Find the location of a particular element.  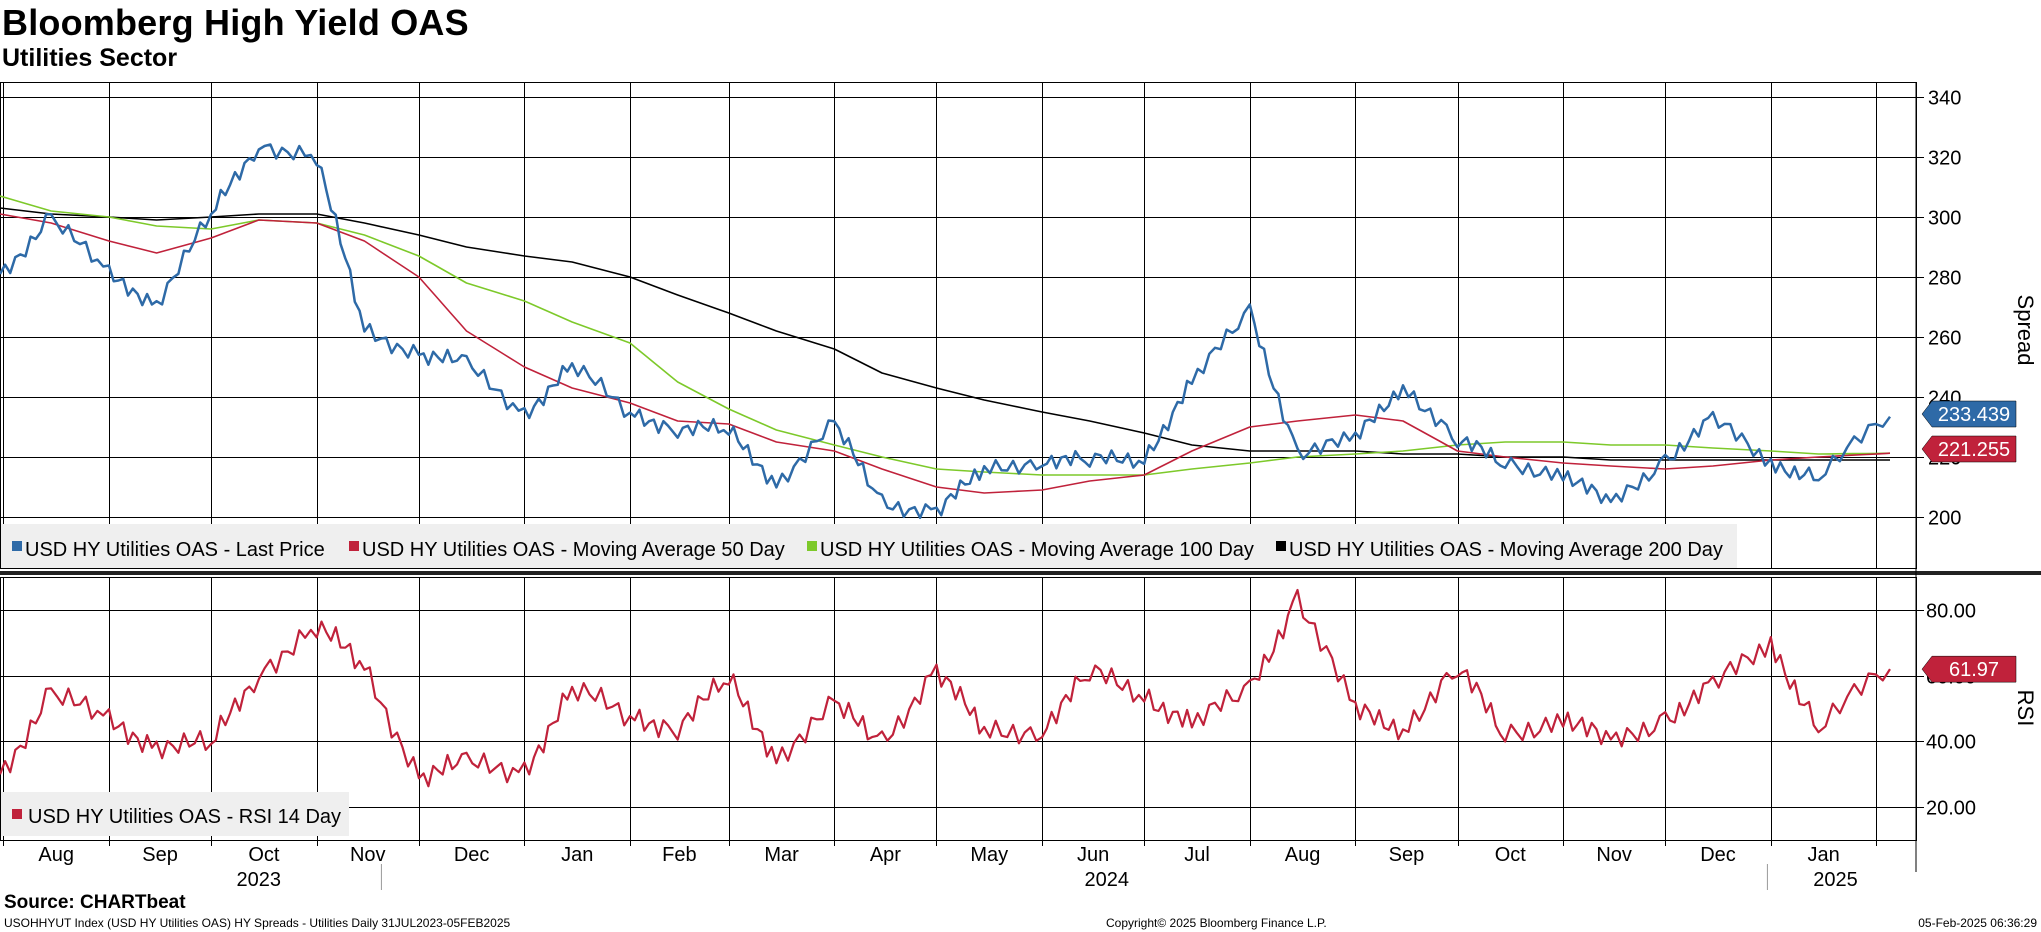

x-month-label: Jul is located at coordinates (1197, 855).